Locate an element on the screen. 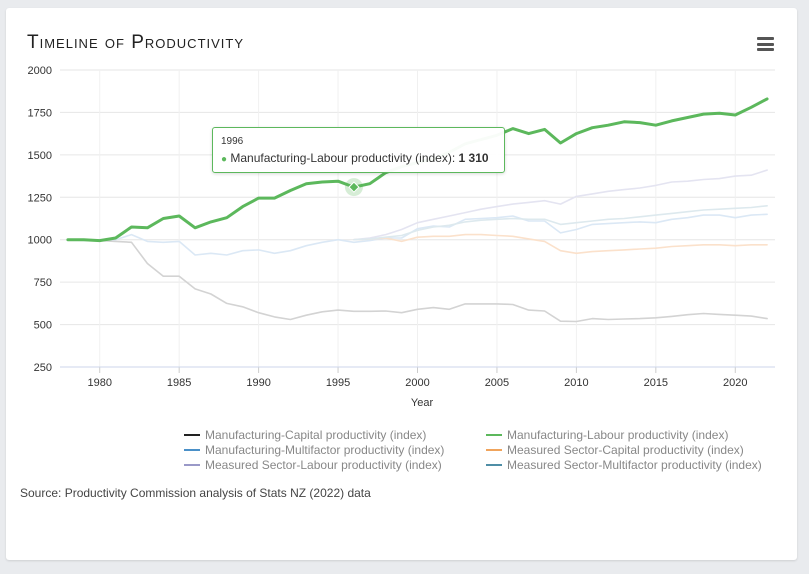 The height and width of the screenshot is (574, 809). x-tick-label: 2020 is located at coordinates (735, 383).